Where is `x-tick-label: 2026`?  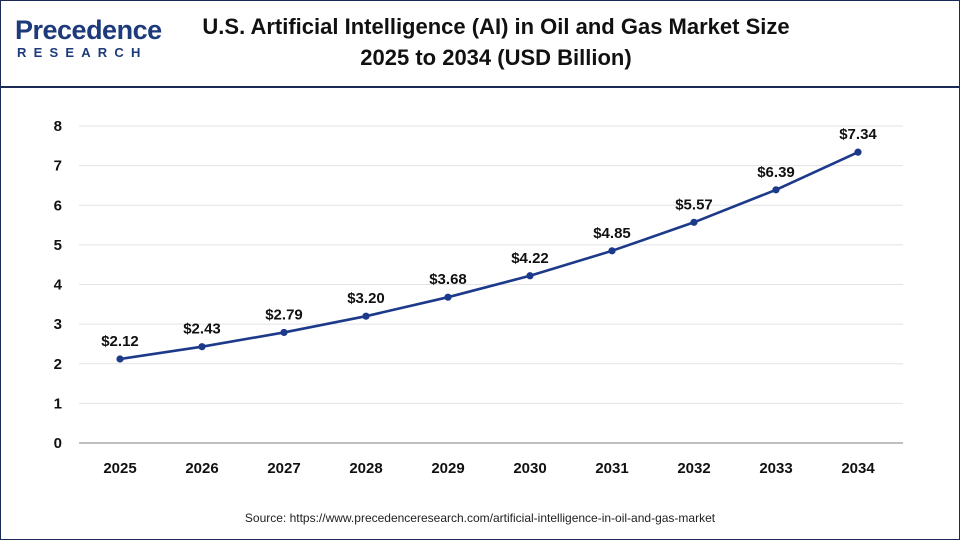
x-tick-label: 2026 is located at coordinates (201, 468).